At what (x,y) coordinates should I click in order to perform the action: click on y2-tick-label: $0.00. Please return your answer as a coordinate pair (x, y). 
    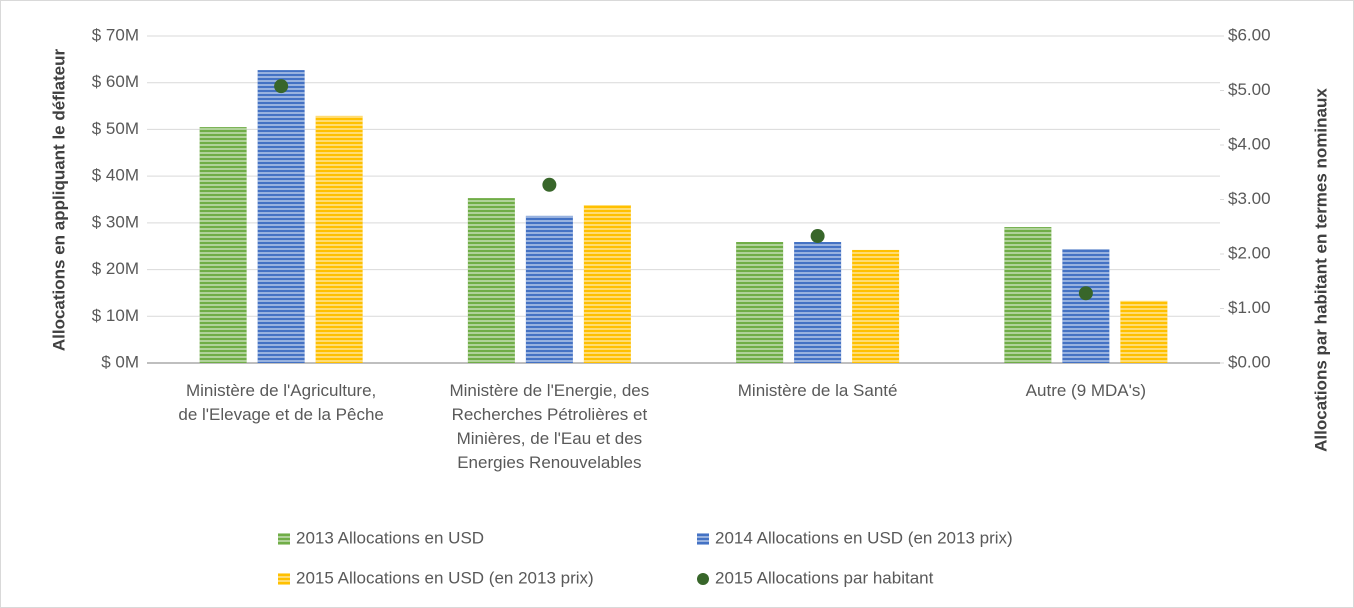
    Looking at the image, I should click on (1249, 361).